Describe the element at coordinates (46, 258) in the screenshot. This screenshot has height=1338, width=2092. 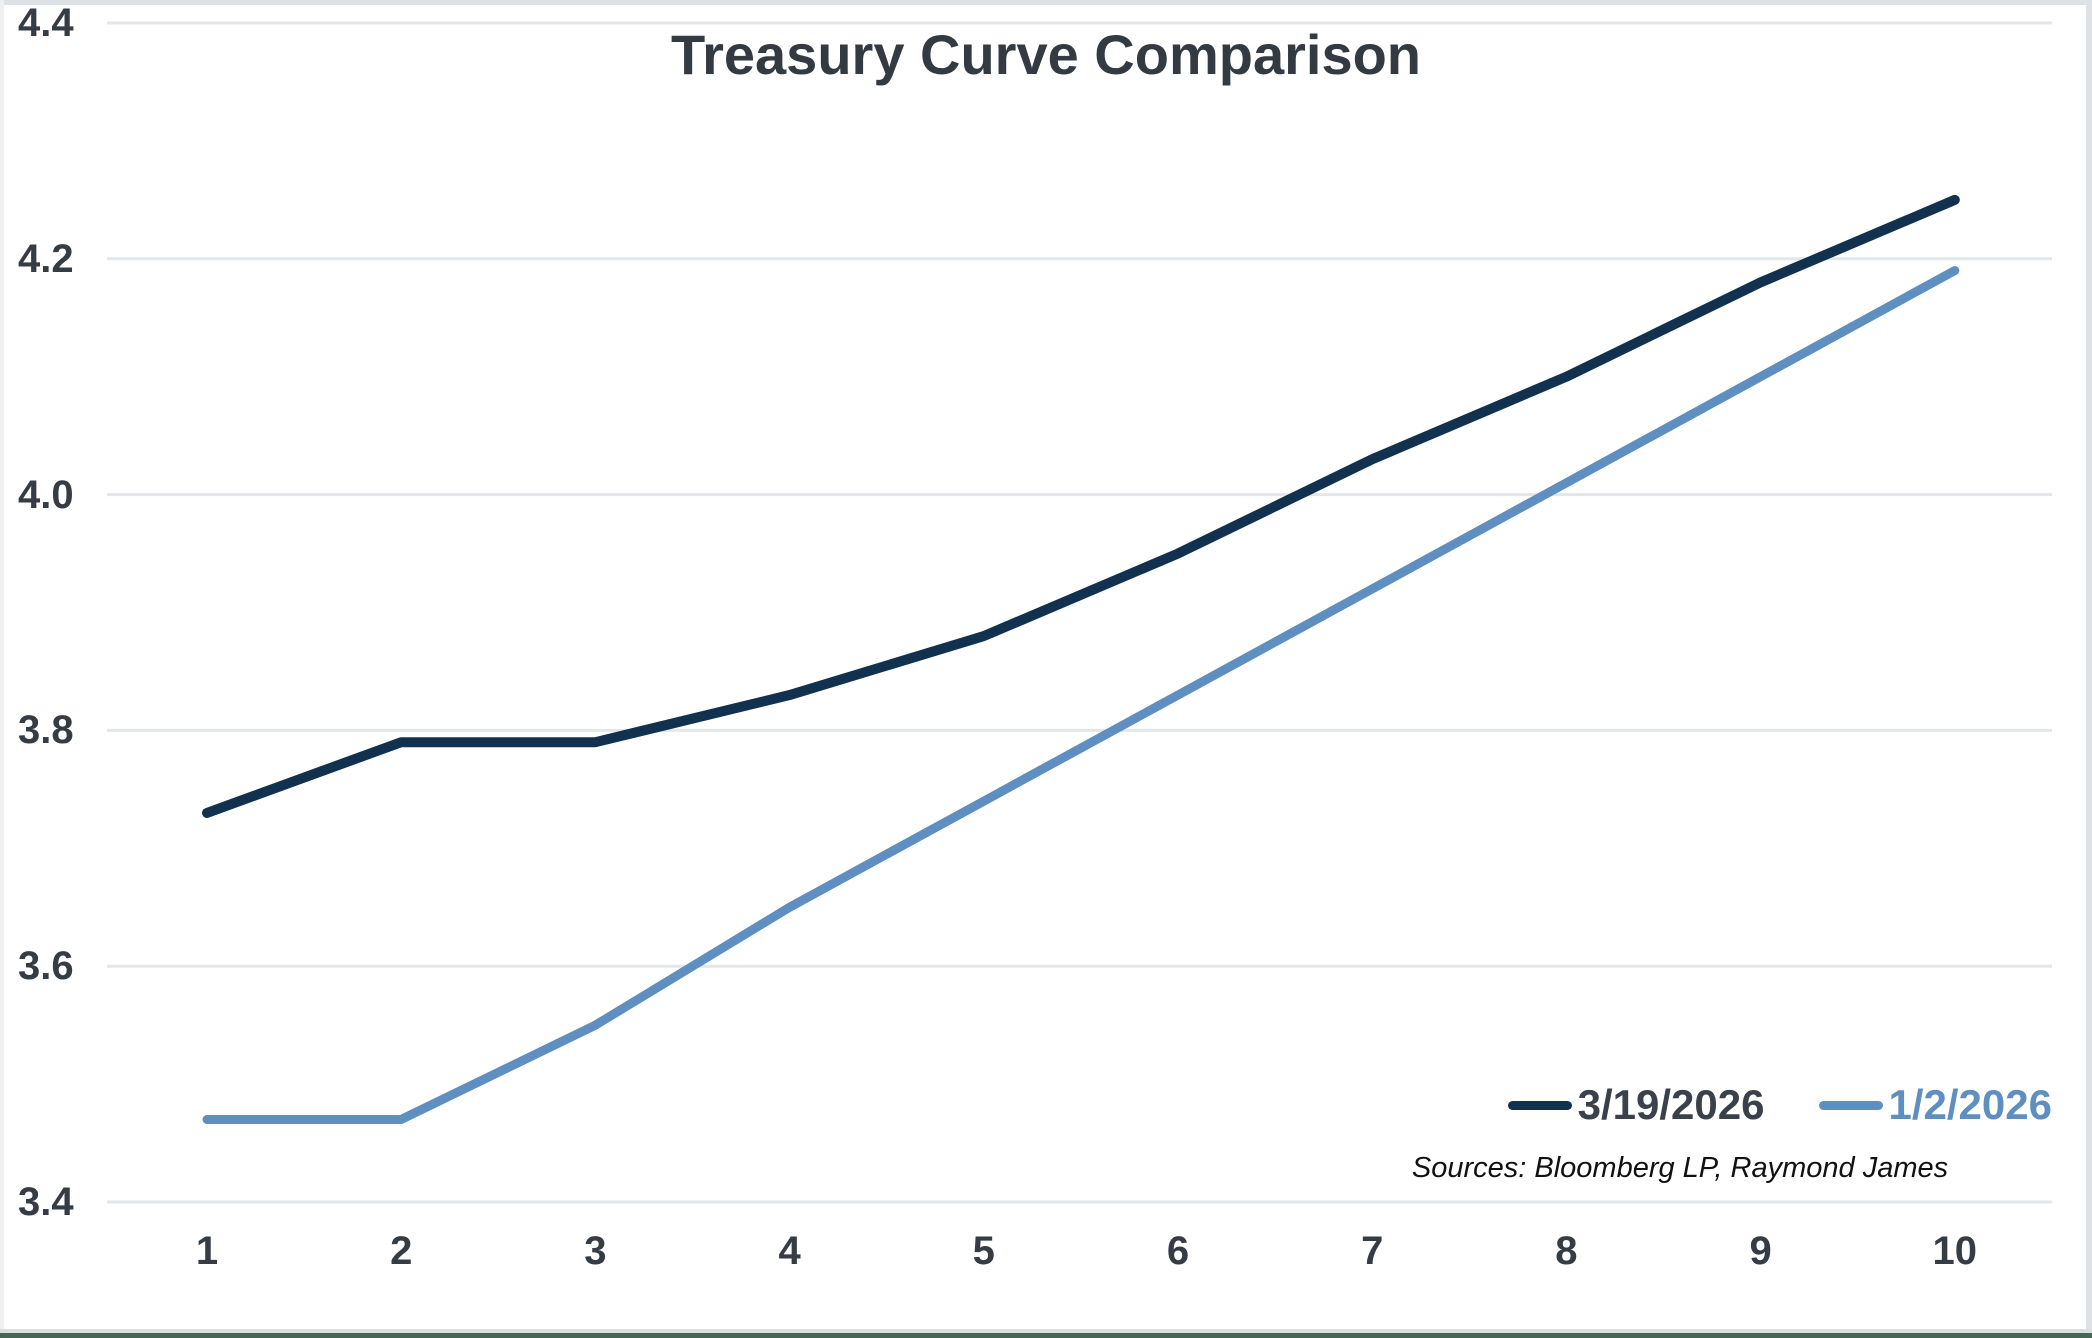
I see `y-axis-tick-label-4.2: 4.2` at that location.